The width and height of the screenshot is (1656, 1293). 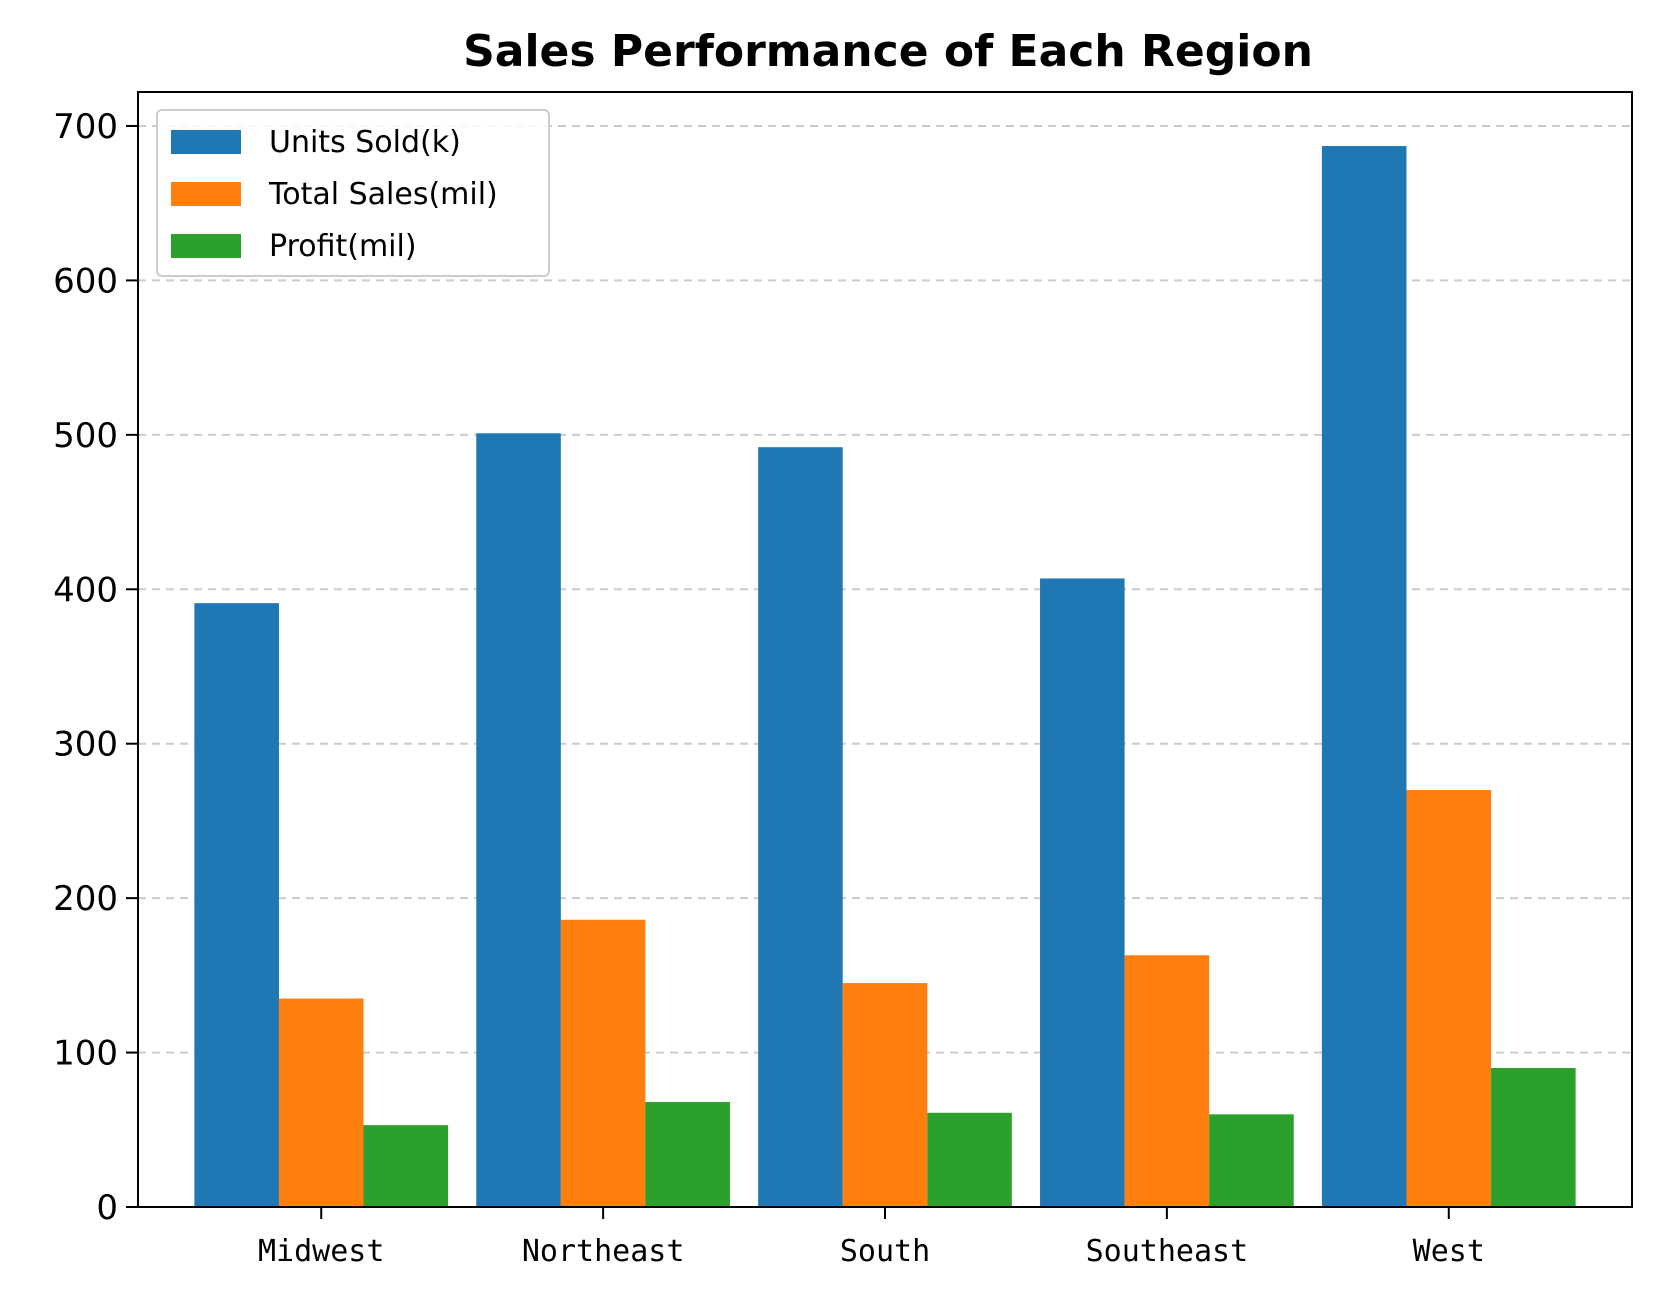 I want to click on legend: Units Sold(k) Total Sales(mil) Profit(mil), so click(x=353, y=193).